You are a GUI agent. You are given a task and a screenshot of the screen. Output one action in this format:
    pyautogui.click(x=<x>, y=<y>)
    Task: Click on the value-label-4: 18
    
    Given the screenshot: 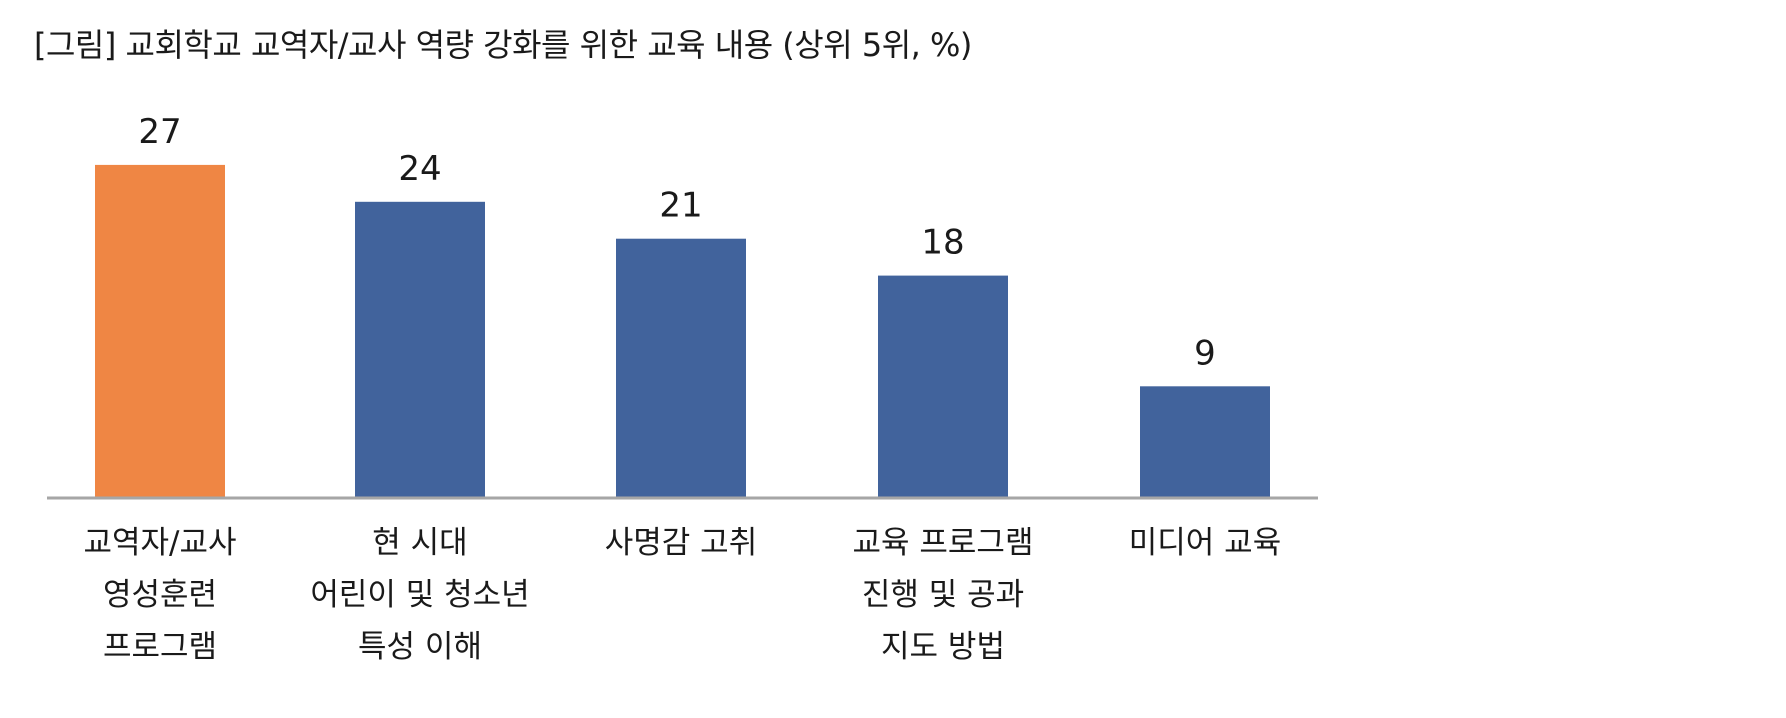 What is the action you would take?
    pyautogui.click(x=942, y=243)
    